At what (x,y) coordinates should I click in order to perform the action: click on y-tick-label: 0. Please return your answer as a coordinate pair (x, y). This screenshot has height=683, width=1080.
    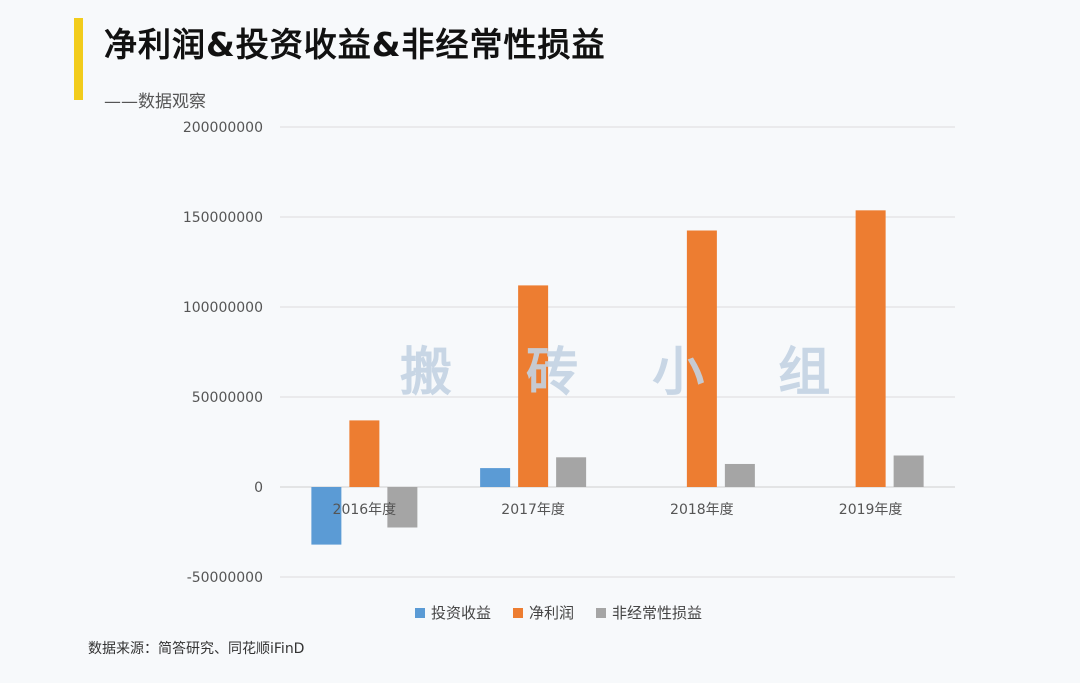
    Looking at the image, I should click on (258, 488).